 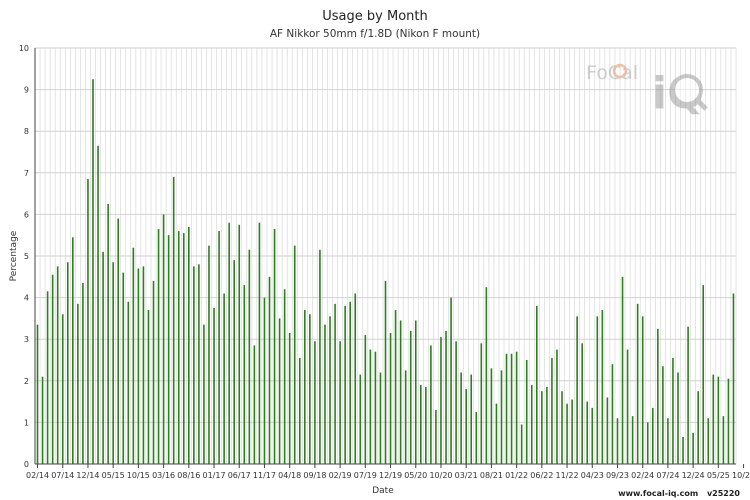 What do you see at coordinates (239, 475) in the screenshot?
I see `x-tick-label: 06/17` at bounding box center [239, 475].